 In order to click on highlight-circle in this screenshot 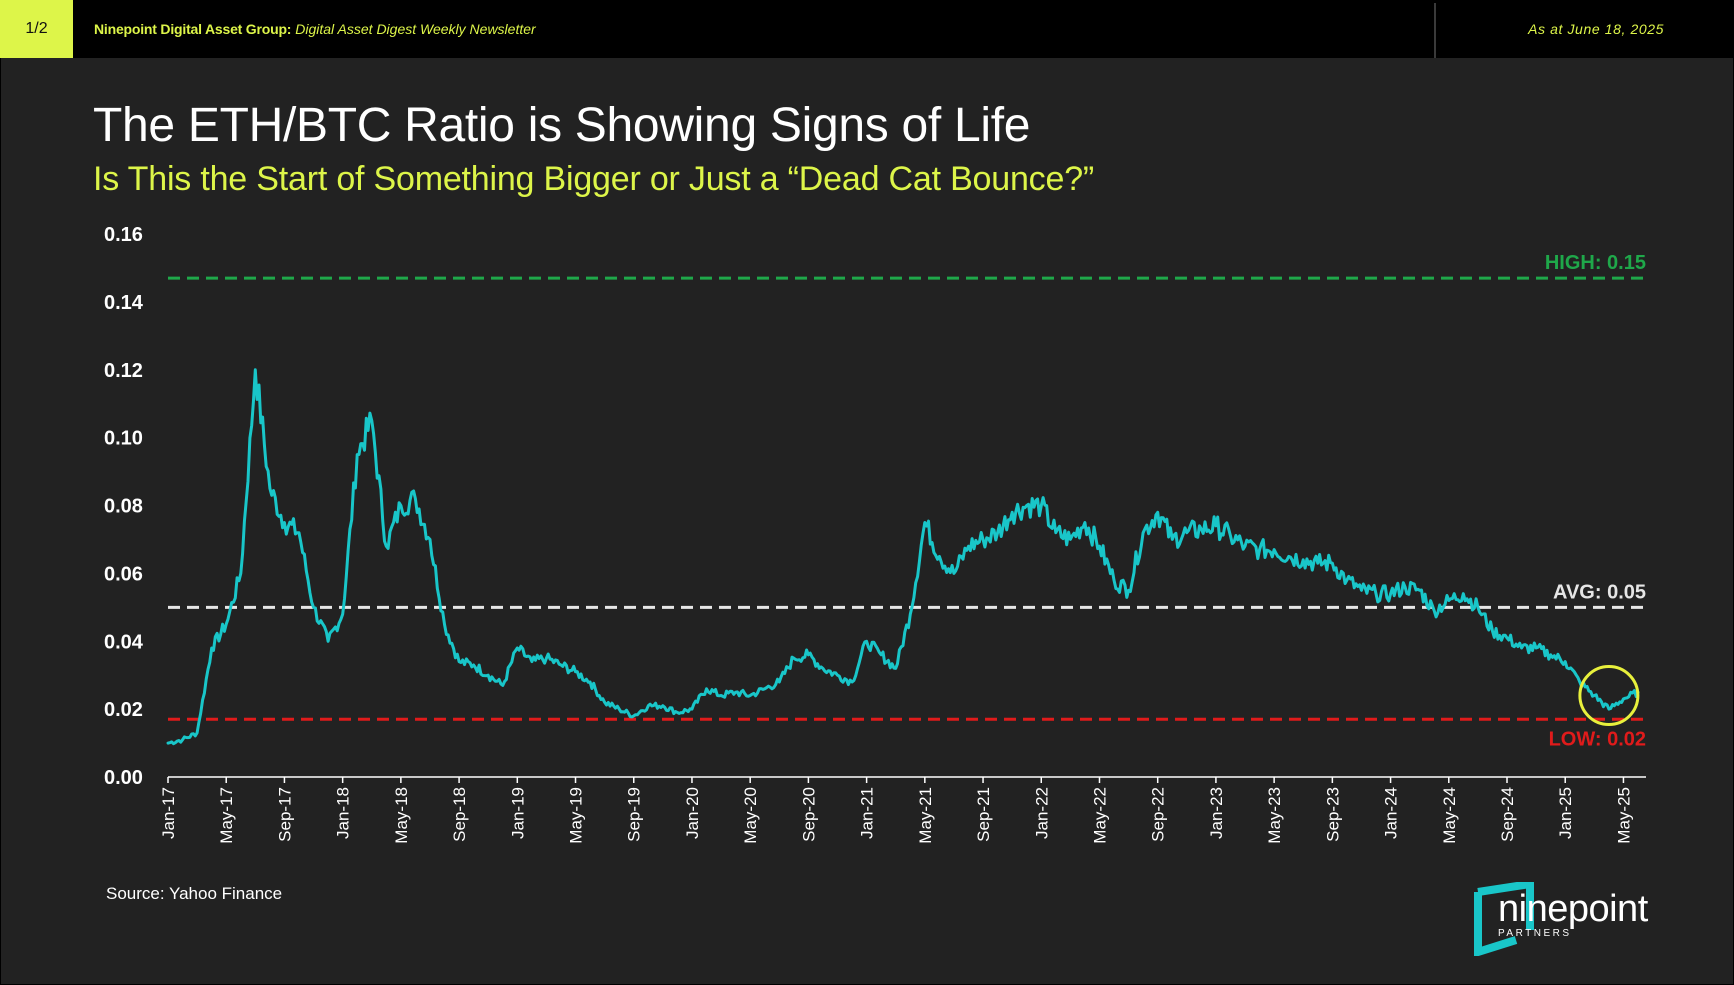, I will do `click(1609, 696)`.